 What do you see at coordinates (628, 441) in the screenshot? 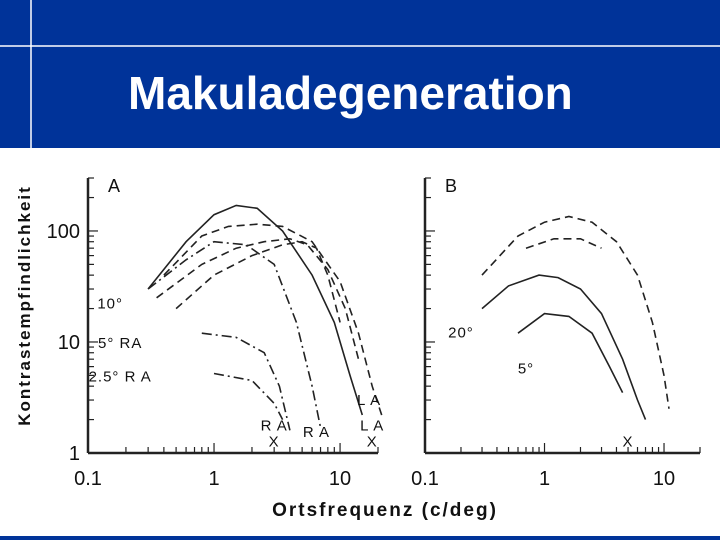
I see `panel-B-annotation: X` at bounding box center [628, 441].